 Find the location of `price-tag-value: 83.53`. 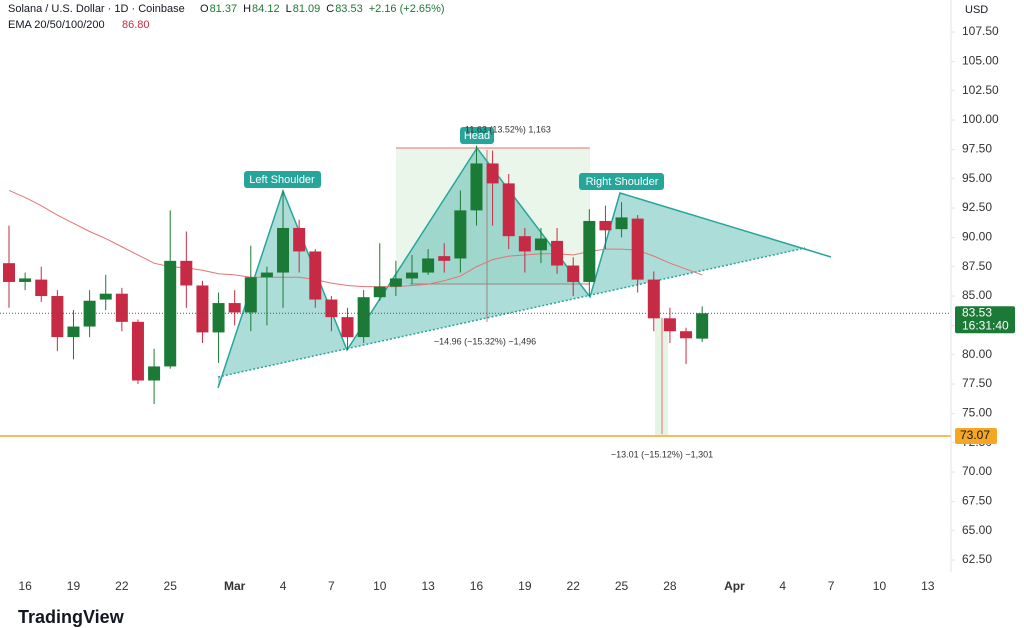

price-tag-value: 83.53 is located at coordinates (977, 312).